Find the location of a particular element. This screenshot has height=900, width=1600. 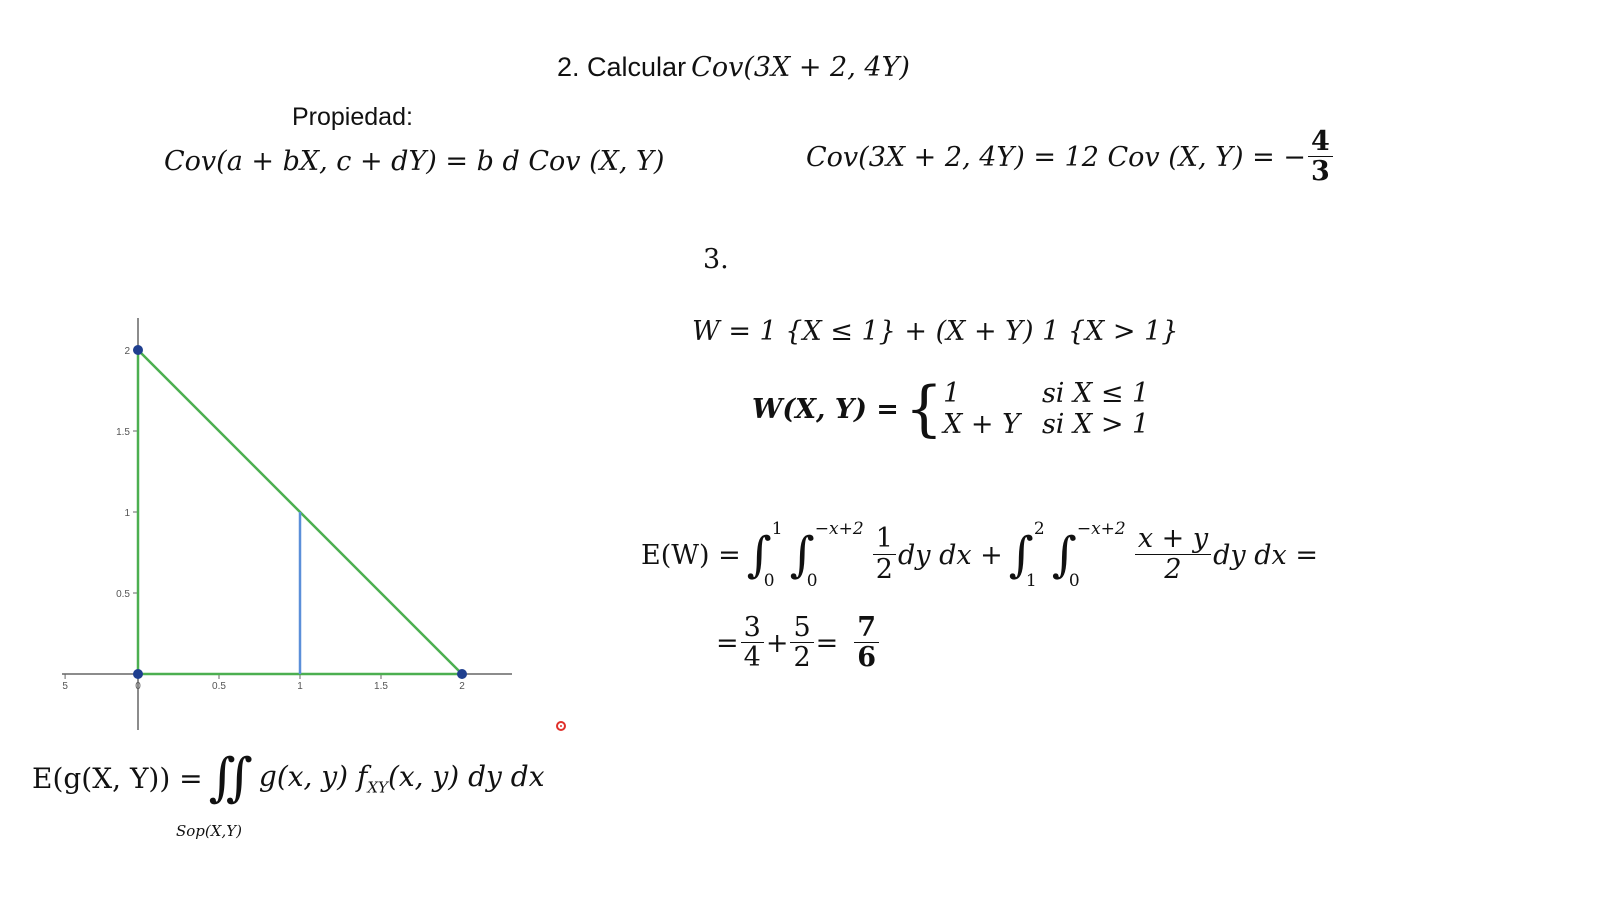

ew-lhs: E(W) = is located at coordinates (691, 555).